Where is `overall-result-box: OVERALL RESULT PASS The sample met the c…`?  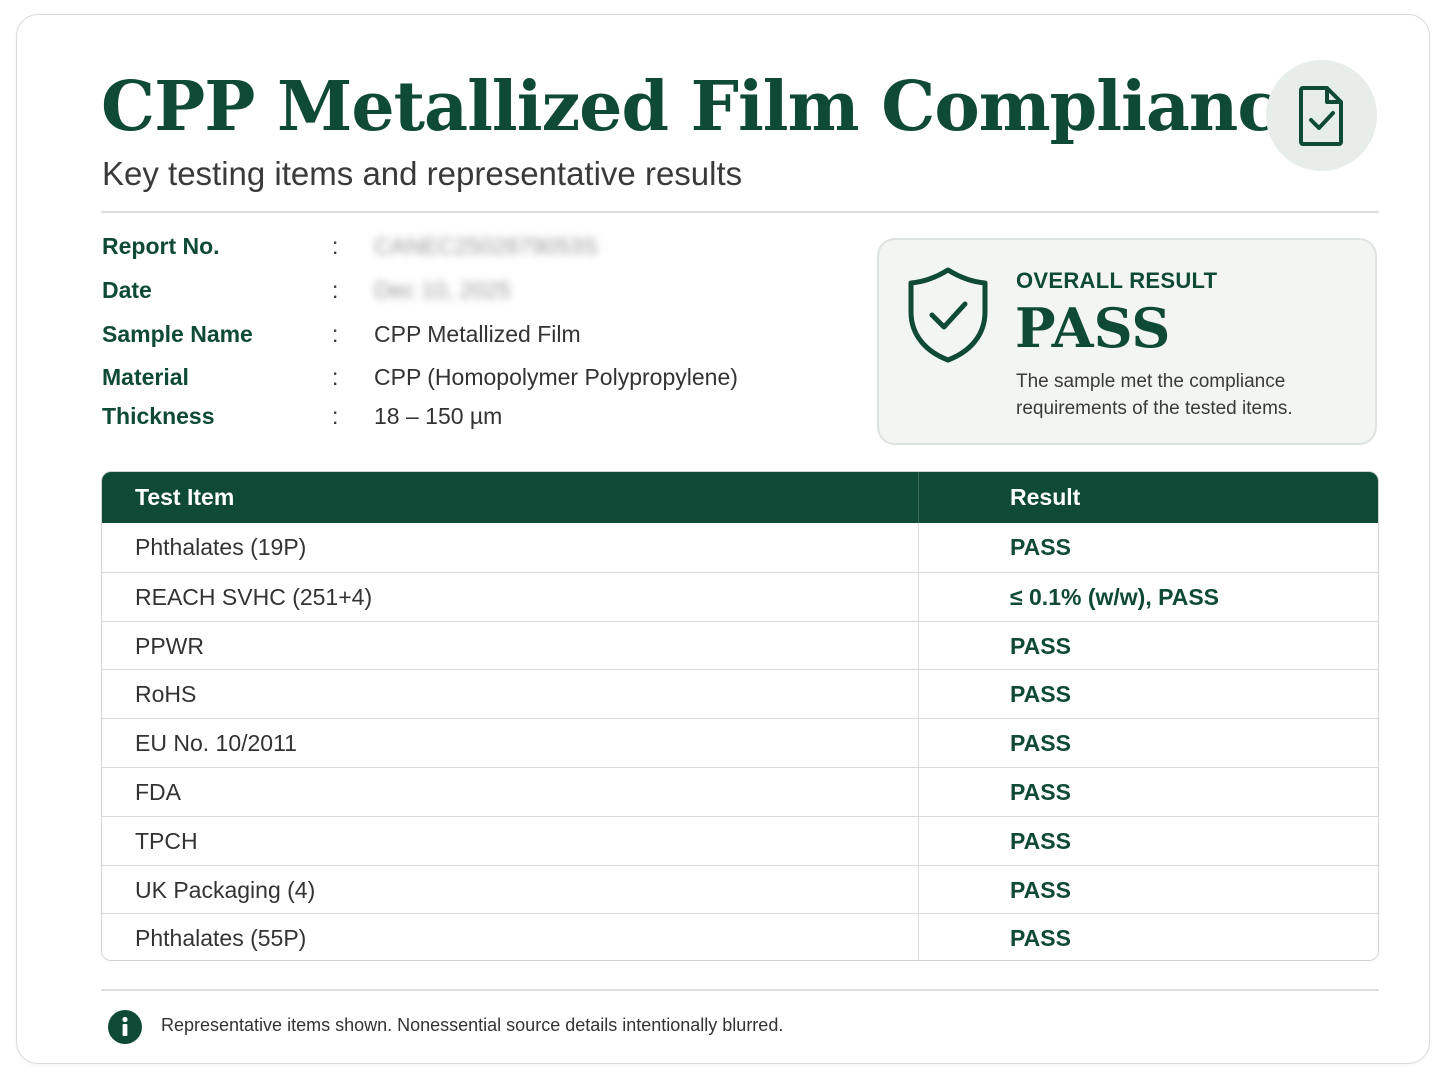 overall-result-box: OVERALL RESULT PASS The sample met the c… is located at coordinates (1127, 341).